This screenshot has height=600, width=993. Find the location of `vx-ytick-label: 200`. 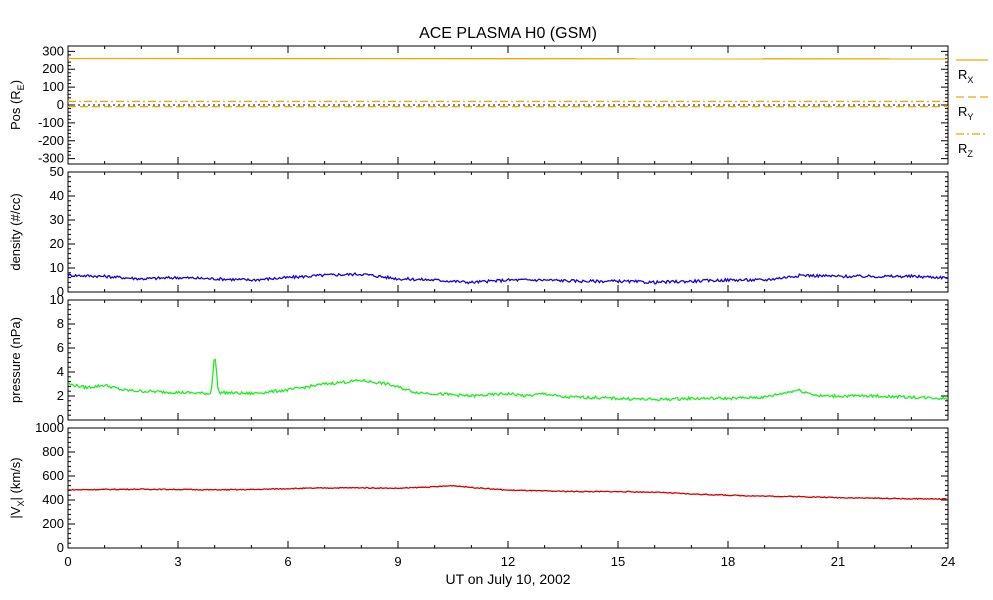

vx-ytick-label: 200 is located at coordinates (53, 523).